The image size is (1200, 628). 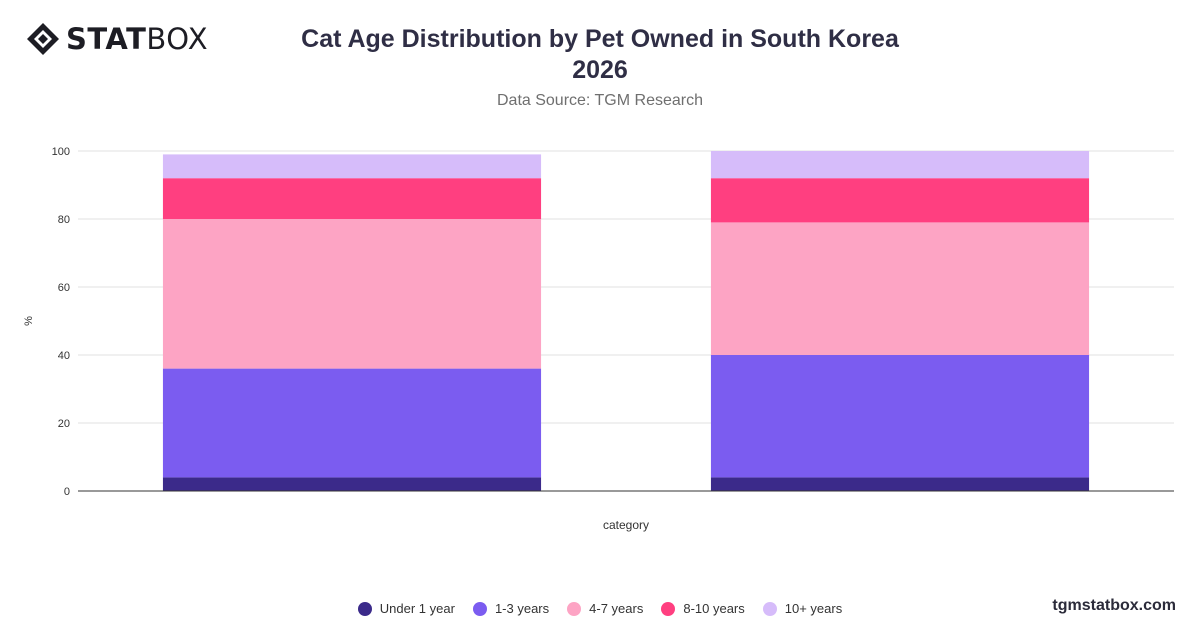 I want to click on statbox-logo: STATBOX, so click(x=117, y=39).